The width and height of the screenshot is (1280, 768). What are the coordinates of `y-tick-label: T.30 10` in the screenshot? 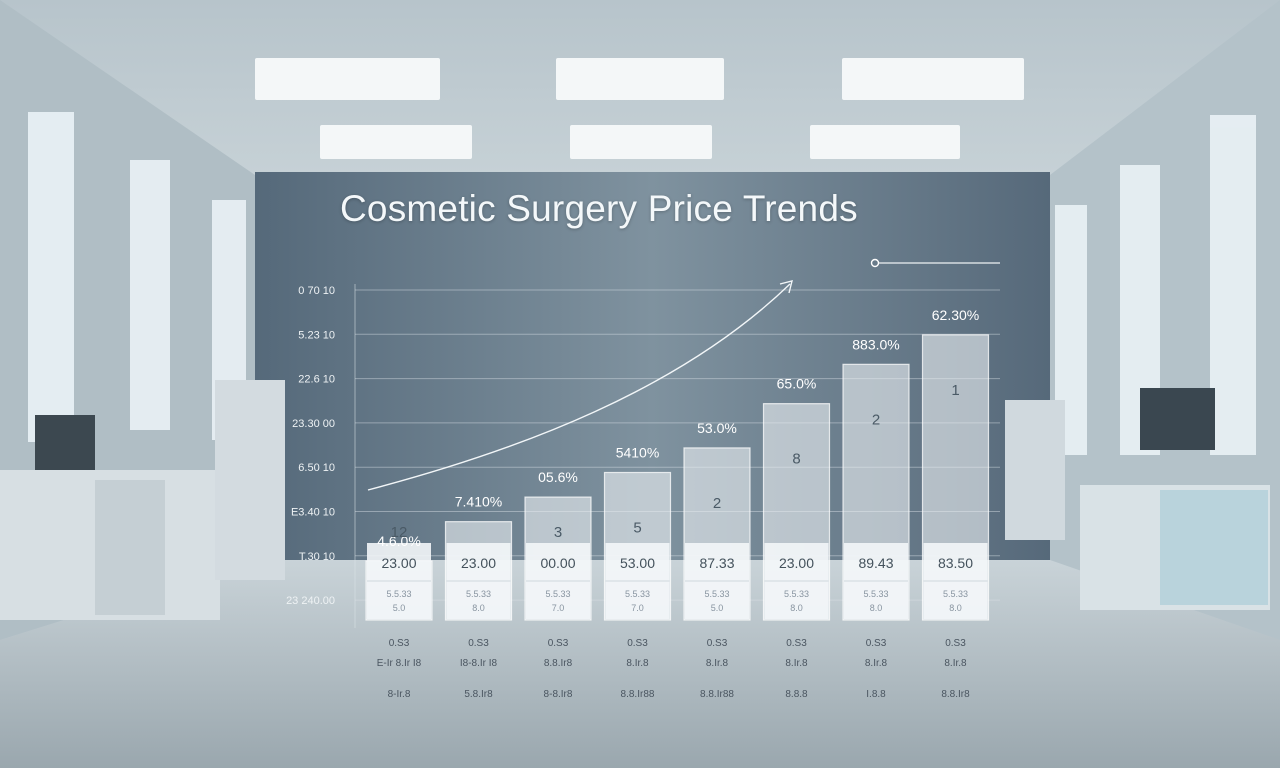 It's located at (317, 557).